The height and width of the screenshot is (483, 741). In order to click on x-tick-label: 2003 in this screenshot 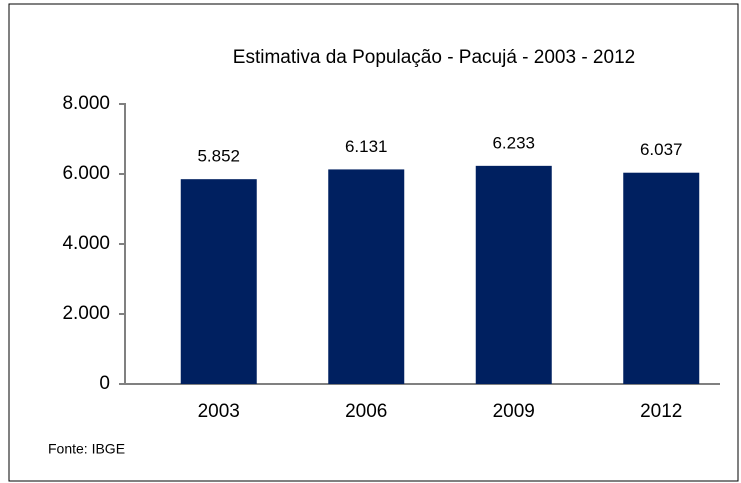, I will do `click(219, 411)`.